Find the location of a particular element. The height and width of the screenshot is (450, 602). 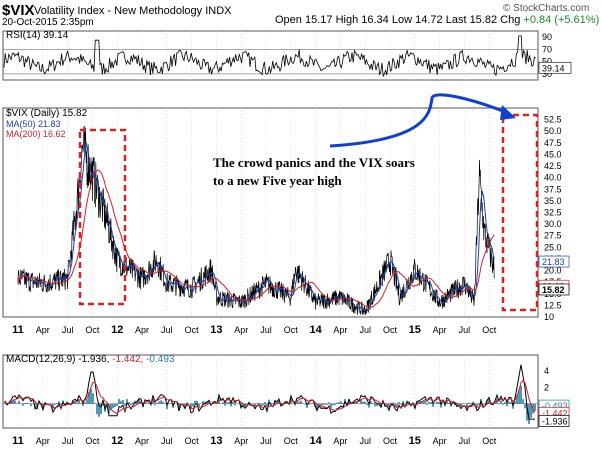

rsi-last-box is located at coordinates (555, 67).